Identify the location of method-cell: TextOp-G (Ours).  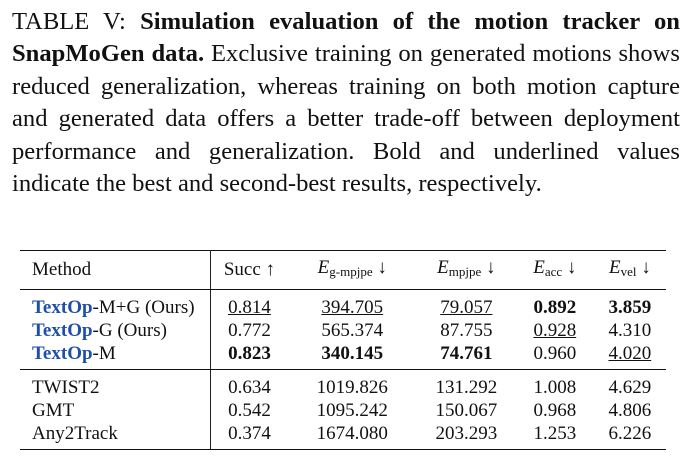
(116, 330).